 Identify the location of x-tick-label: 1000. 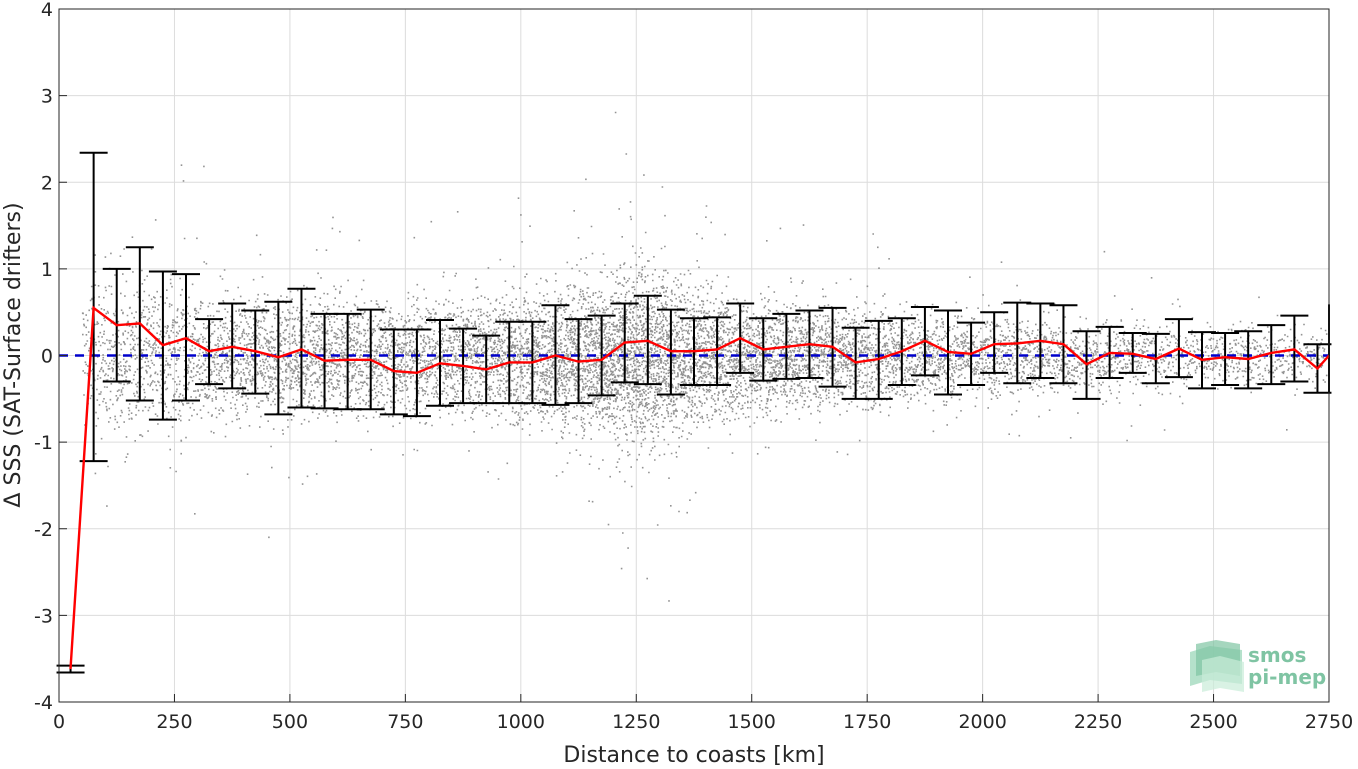
(521, 722).